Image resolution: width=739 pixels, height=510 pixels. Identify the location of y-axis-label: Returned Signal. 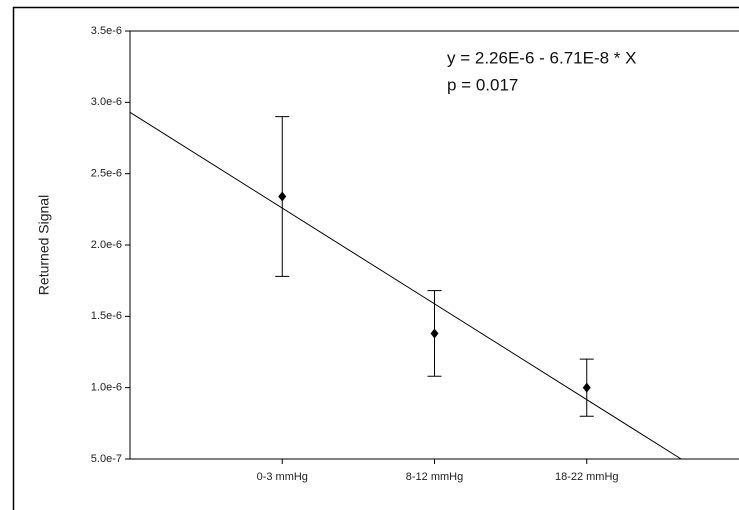
(44, 245).